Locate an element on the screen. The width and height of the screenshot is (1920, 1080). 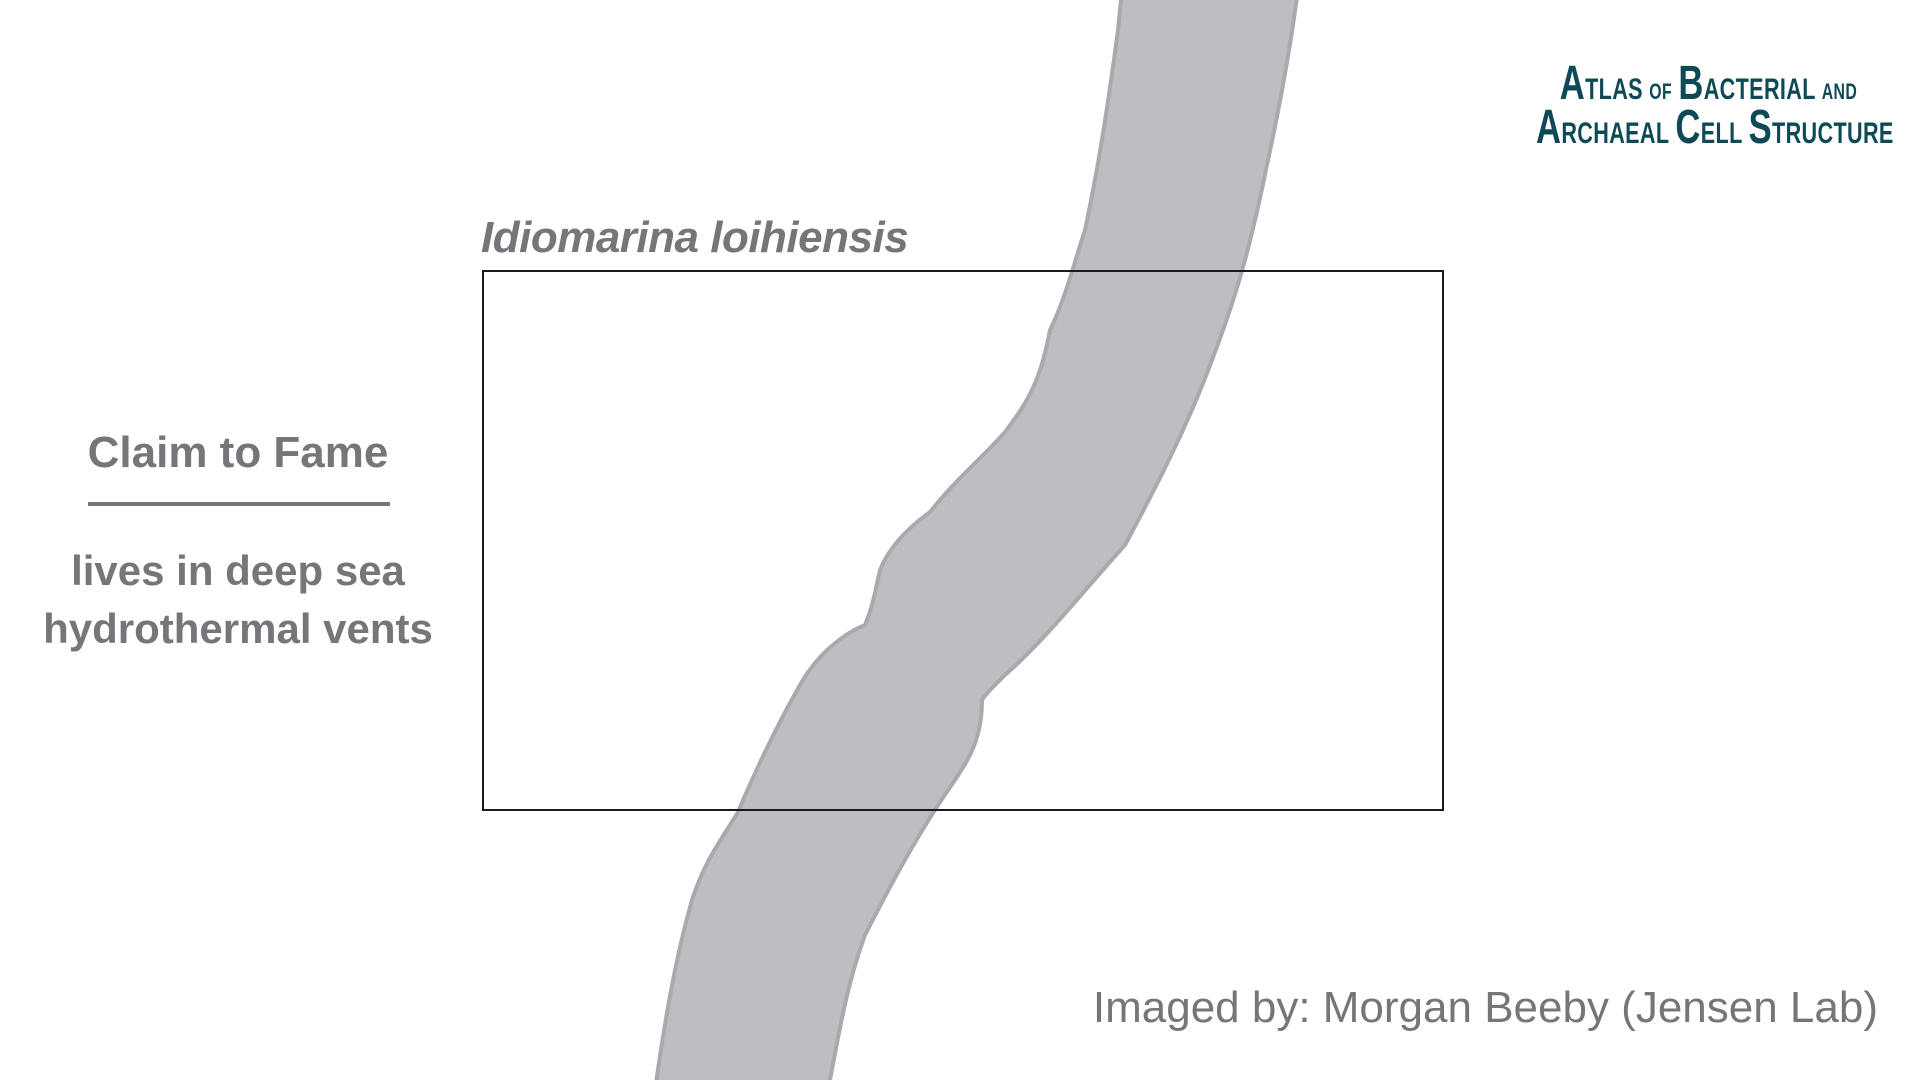
logo-word: acterial is located at coordinates (1759, 89).